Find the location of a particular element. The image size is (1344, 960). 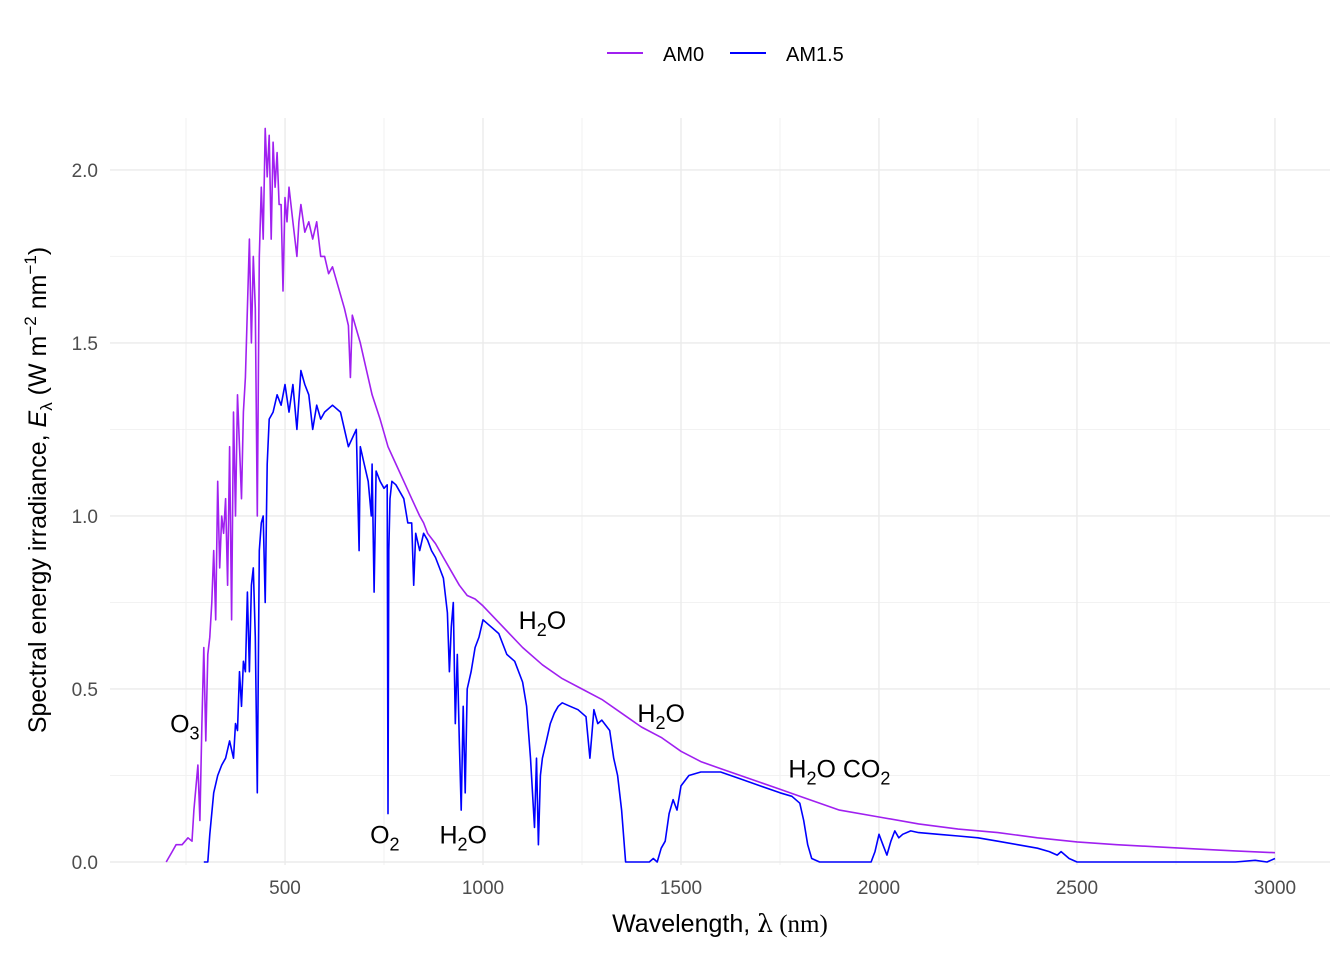

legend: AM0 AM1.5 is located at coordinates (725, 55).